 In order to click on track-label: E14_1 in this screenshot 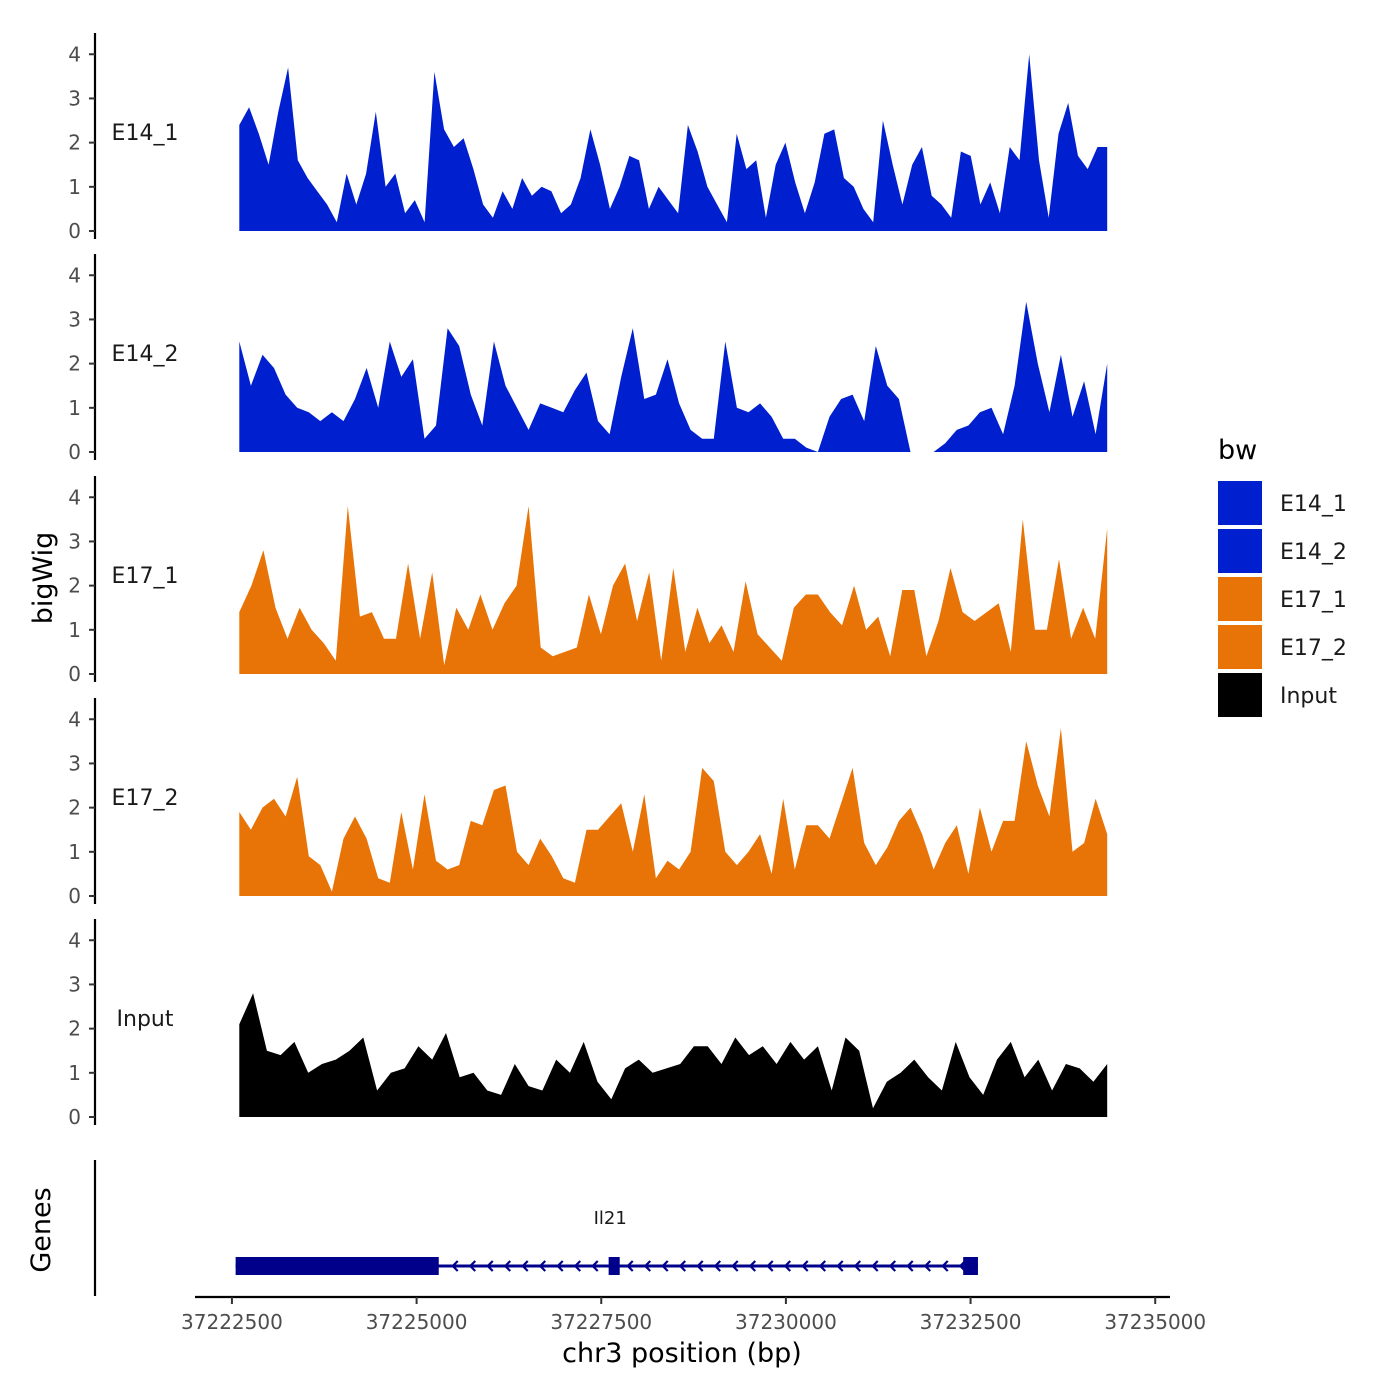, I will do `click(145, 133)`.